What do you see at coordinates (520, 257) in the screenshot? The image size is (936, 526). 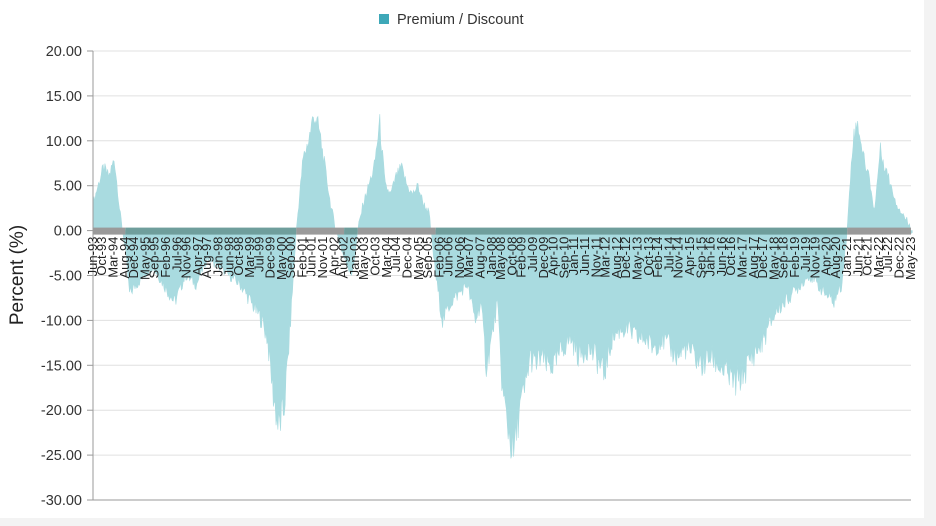 I see `x-tick-label: Feb-09` at bounding box center [520, 257].